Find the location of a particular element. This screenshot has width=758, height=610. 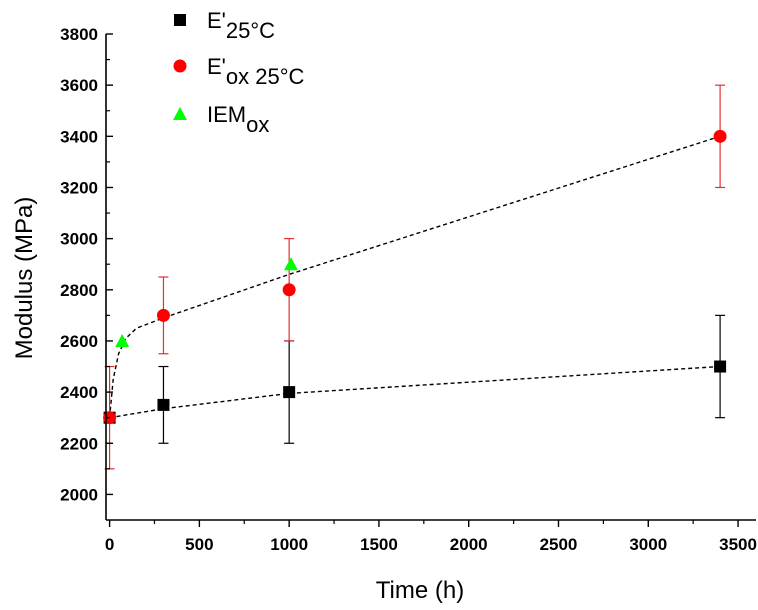

legend-label-subscript: 25°C is located at coordinates (250, 30).